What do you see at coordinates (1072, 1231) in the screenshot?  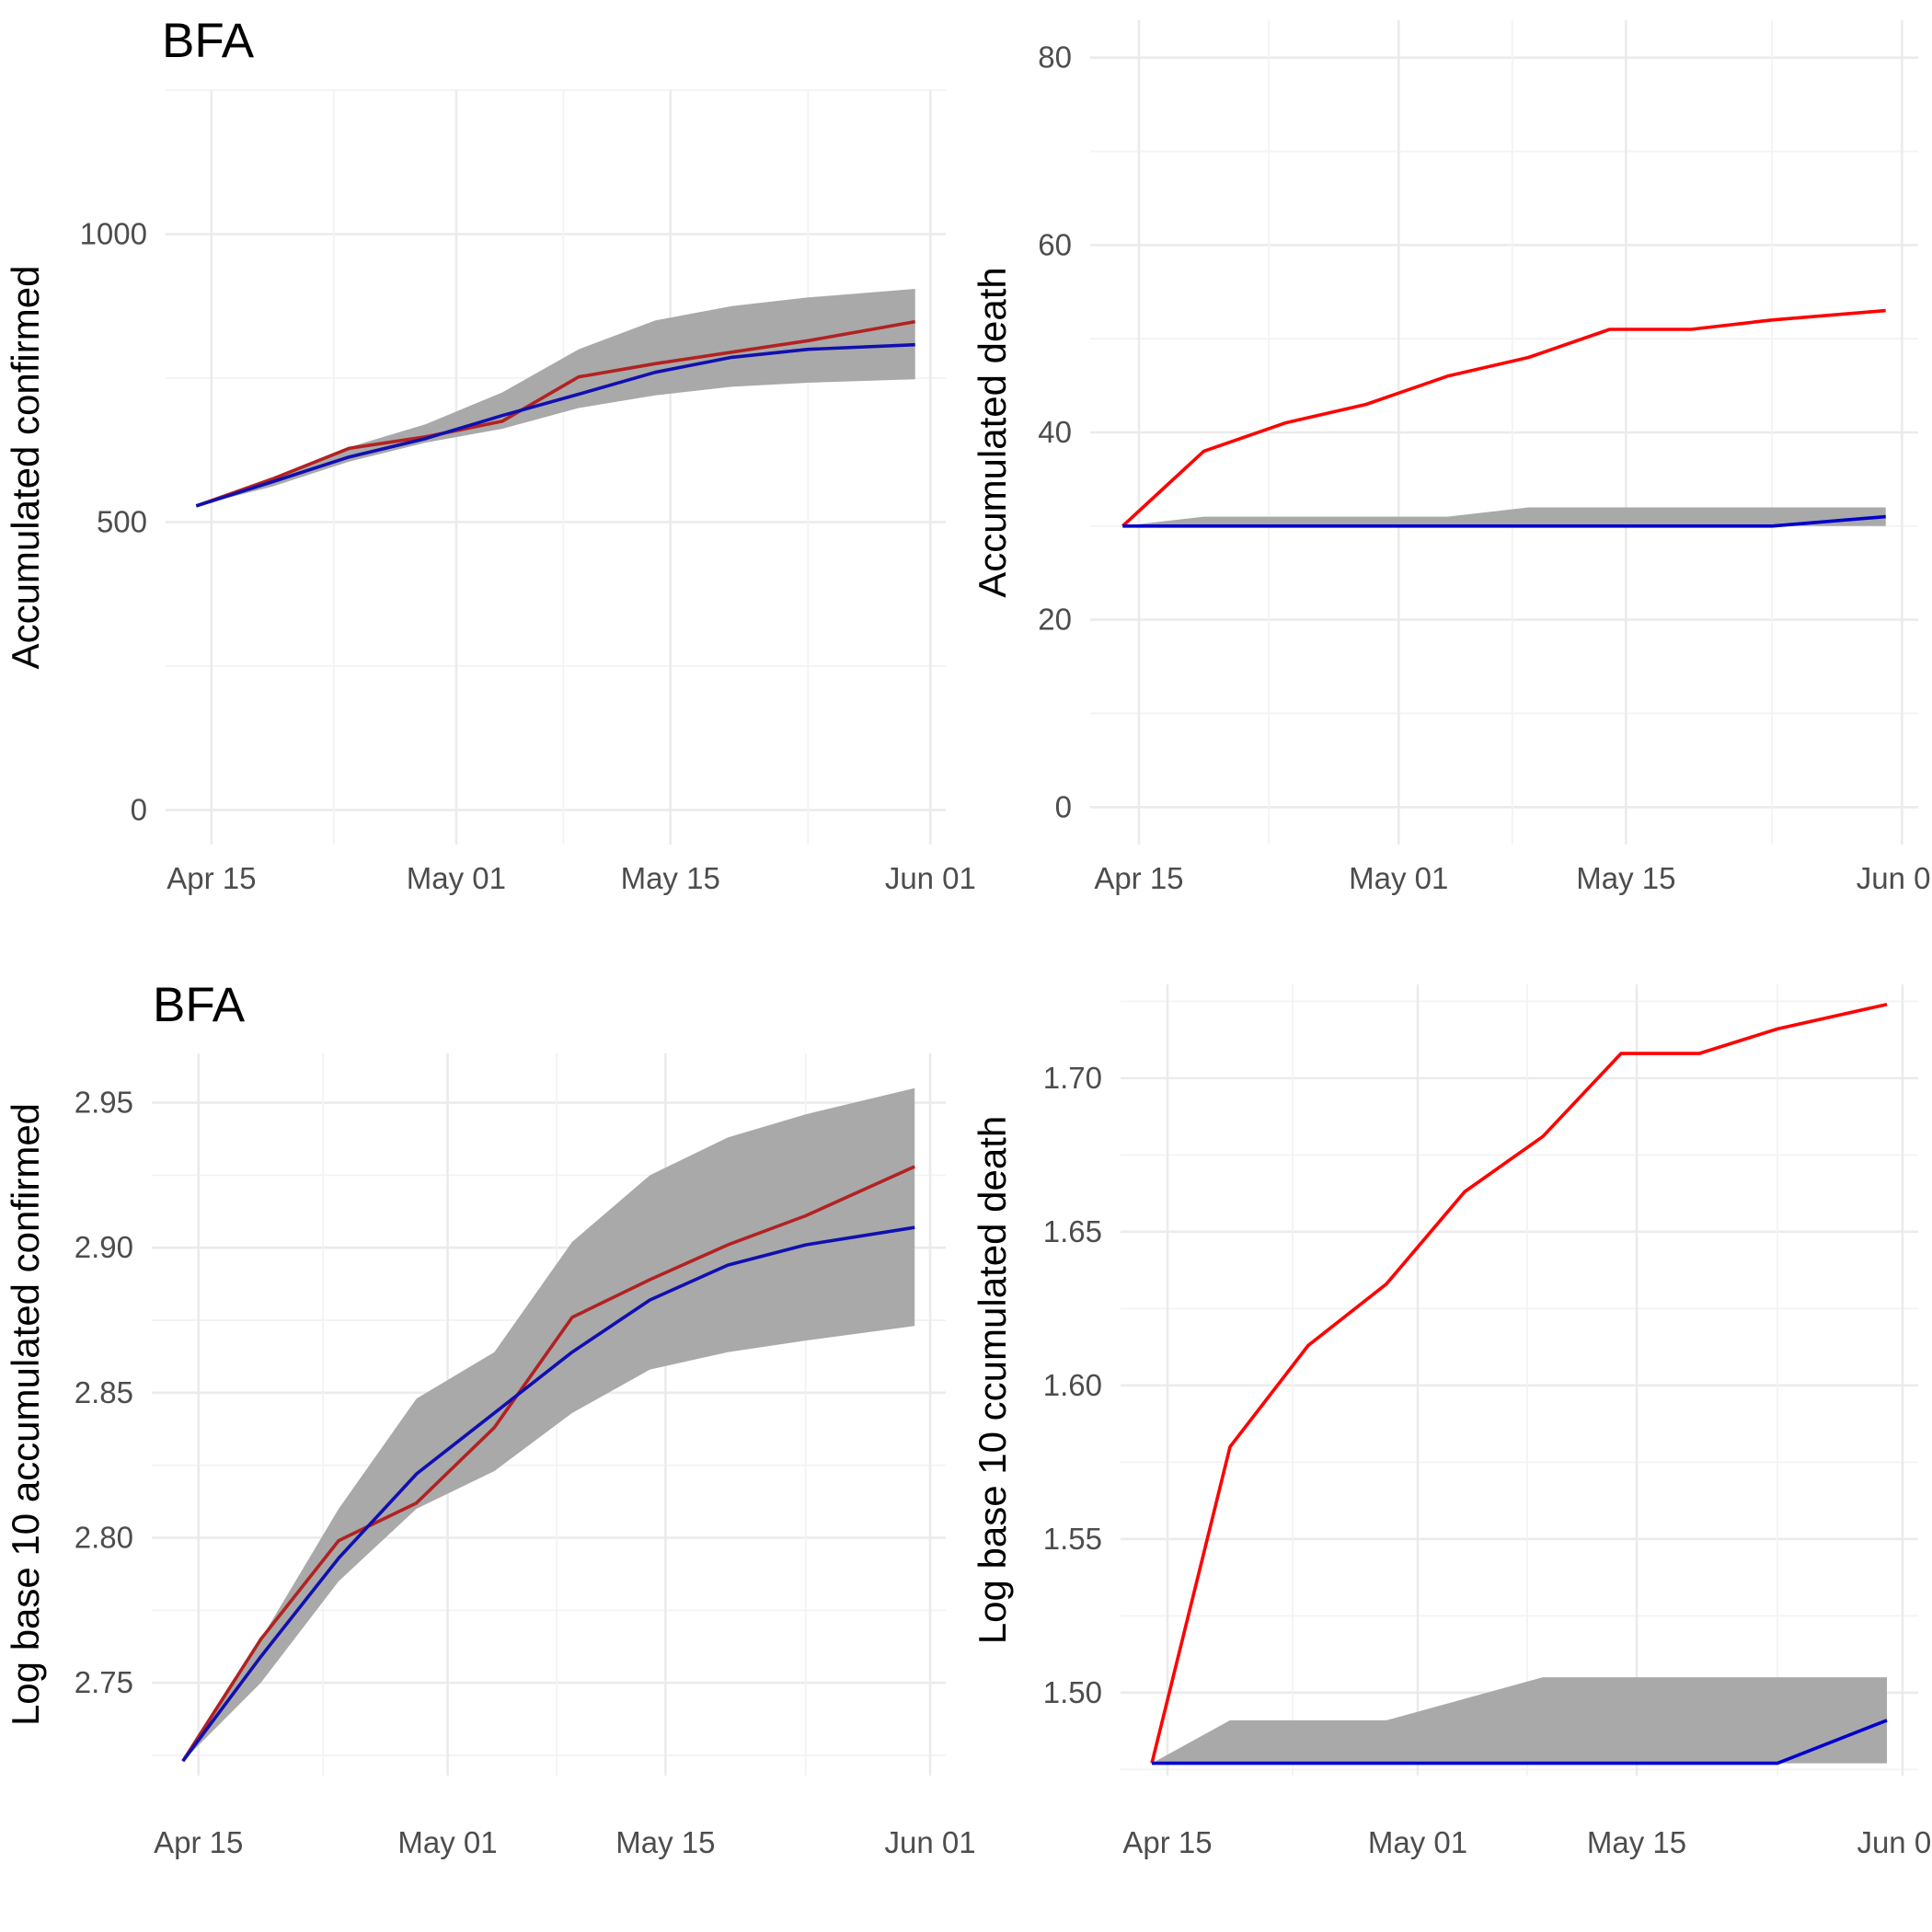 I see `y-tick-label: 1.65` at bounding box center [1072, 1231].